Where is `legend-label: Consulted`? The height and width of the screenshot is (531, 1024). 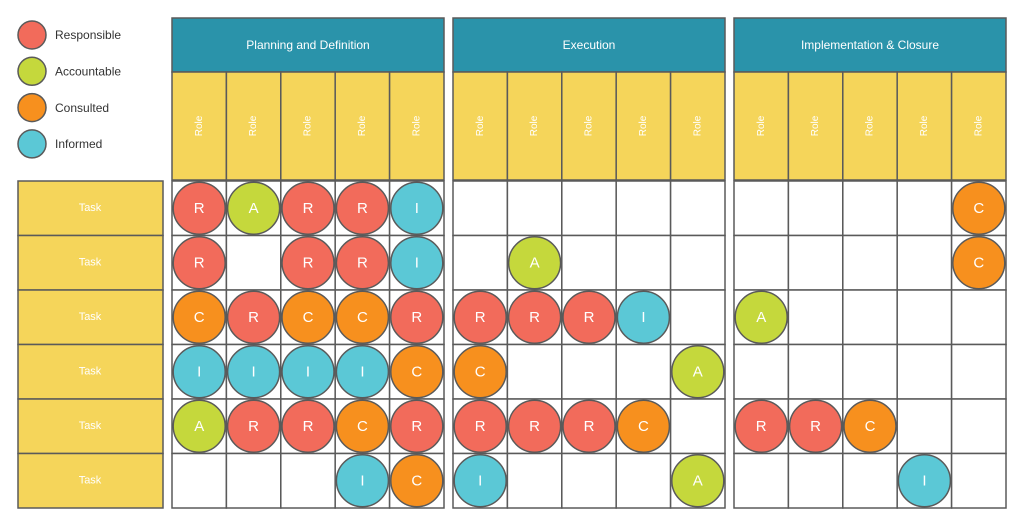 legend-label: Consulted is located at coordinates (82, 108).